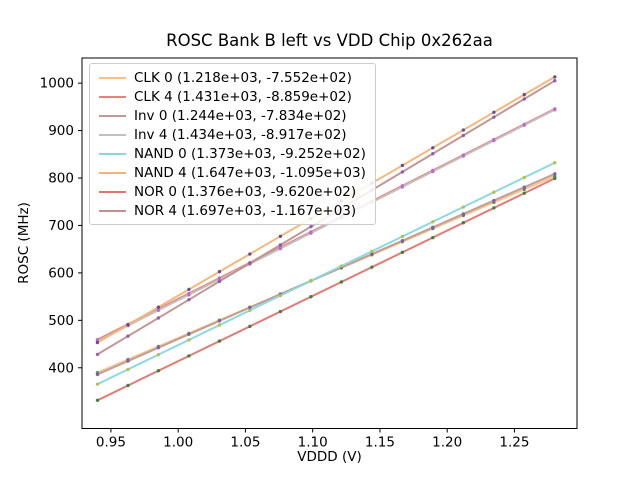 The width and height of the screenshot is (640, 480). I want to click on legend-label-nand-0: NAND 0 (1.373e+03, -9.252e+02), so click(250, 153).